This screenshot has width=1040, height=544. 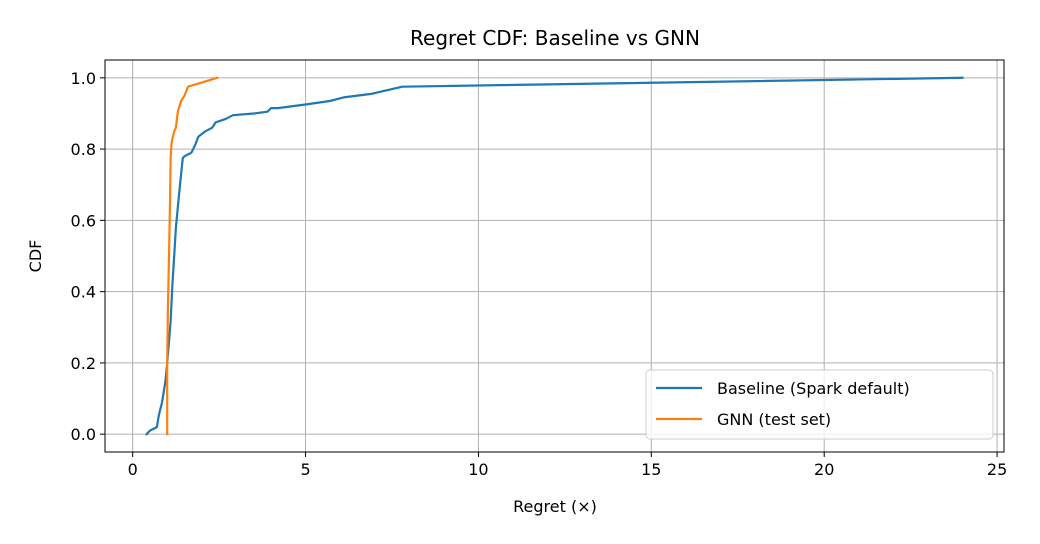 What do you see at coordinates (88, 256) in the screenshot?
I see `y-axis: 0.0 0.2 0.4 0.6 0.8 1.0` at bounding box center [88, 256].